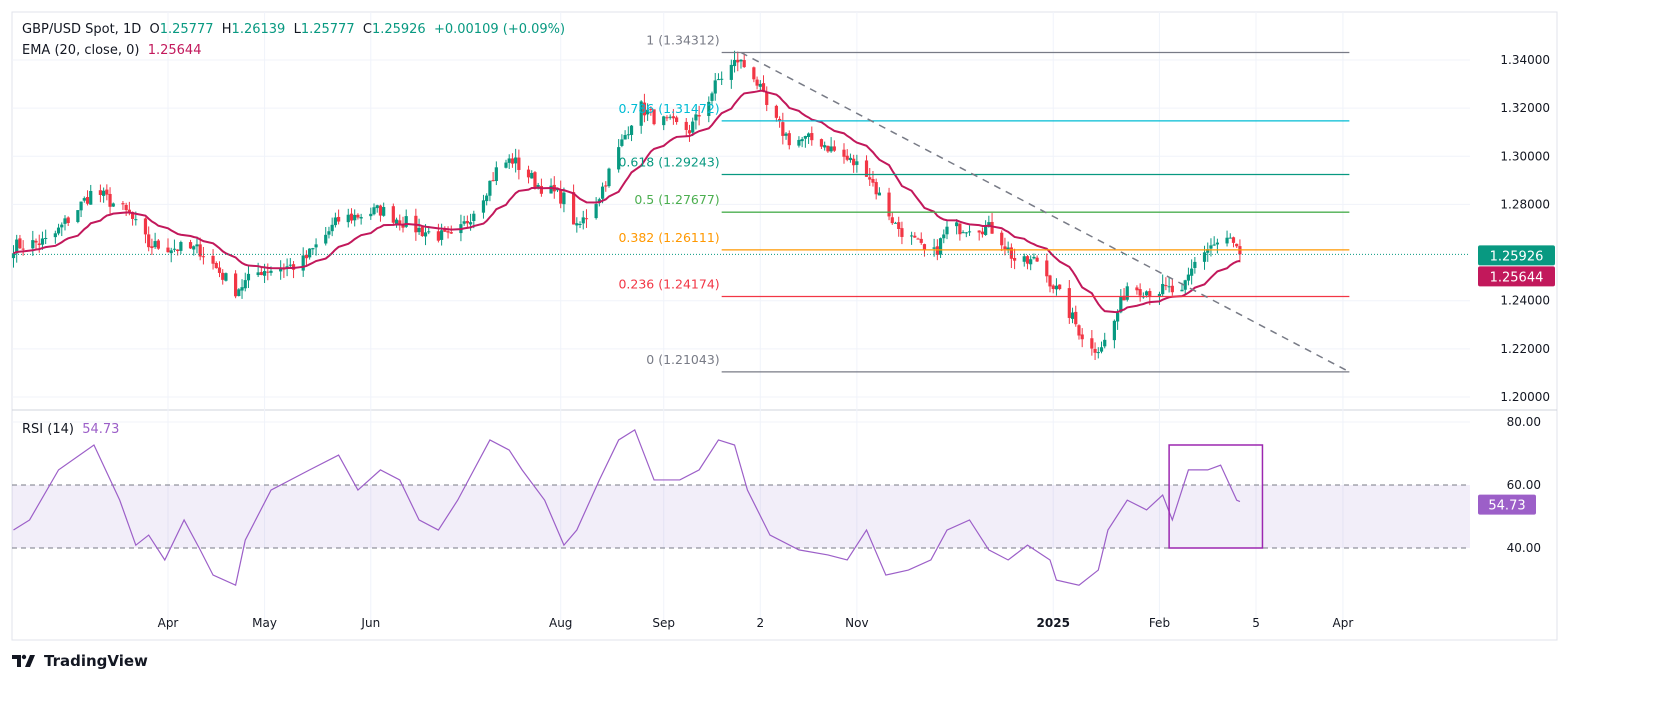  Describe the element at coordinates (101, 429) in the screenshot. I see `rsi-value: 54.73` at that location.